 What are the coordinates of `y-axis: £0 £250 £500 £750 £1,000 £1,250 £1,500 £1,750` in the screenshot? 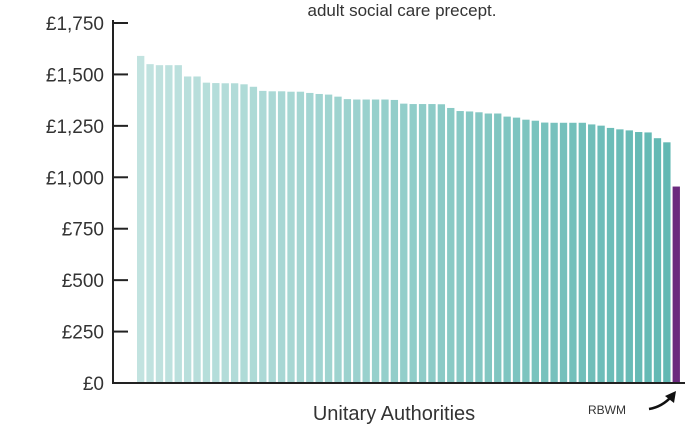 It's located at (87, 204).